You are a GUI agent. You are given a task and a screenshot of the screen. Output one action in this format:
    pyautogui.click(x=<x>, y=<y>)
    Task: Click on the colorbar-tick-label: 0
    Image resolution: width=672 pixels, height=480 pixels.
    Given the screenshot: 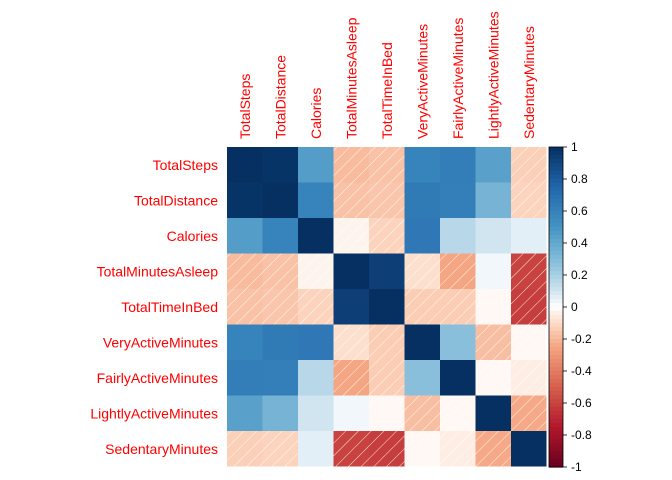 What is the action you would take?
    pyautogui.click(x=574, y=307)
    